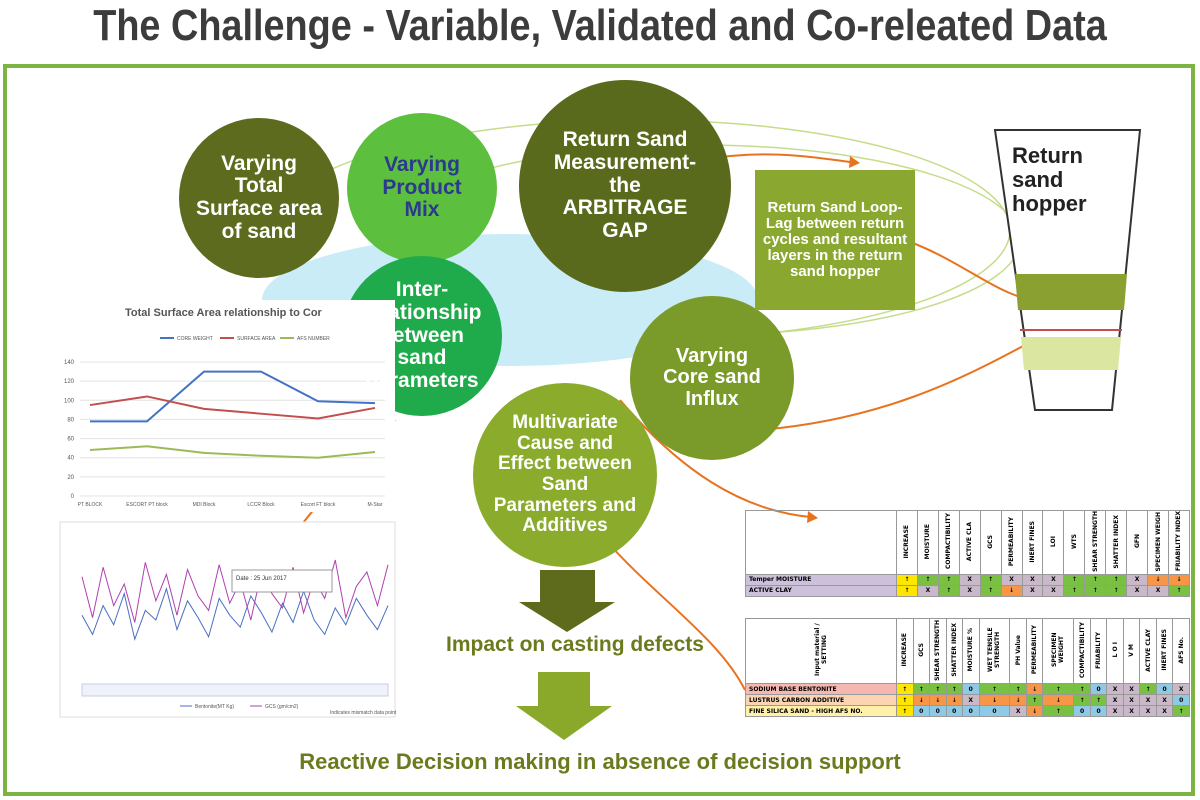 The image size is (1200, 800). What do you see at coordinates (821, 590) in the screenshot?
I see `row-label: ACTIVE CLAY` at bounding box center [821, 590].